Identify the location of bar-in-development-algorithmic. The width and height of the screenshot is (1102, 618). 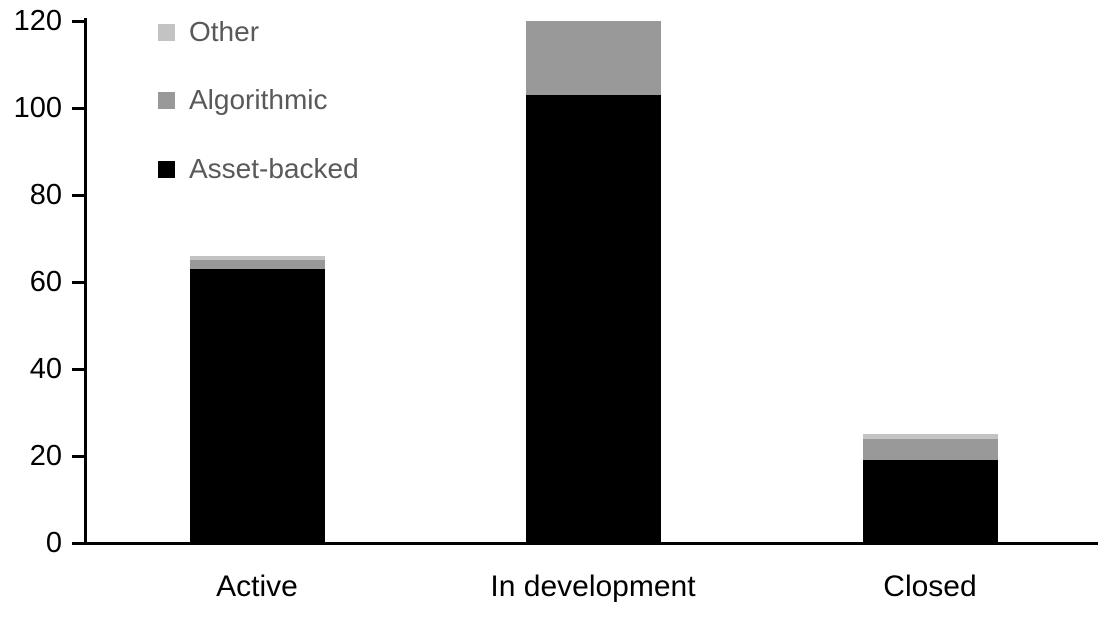
(593, 58).